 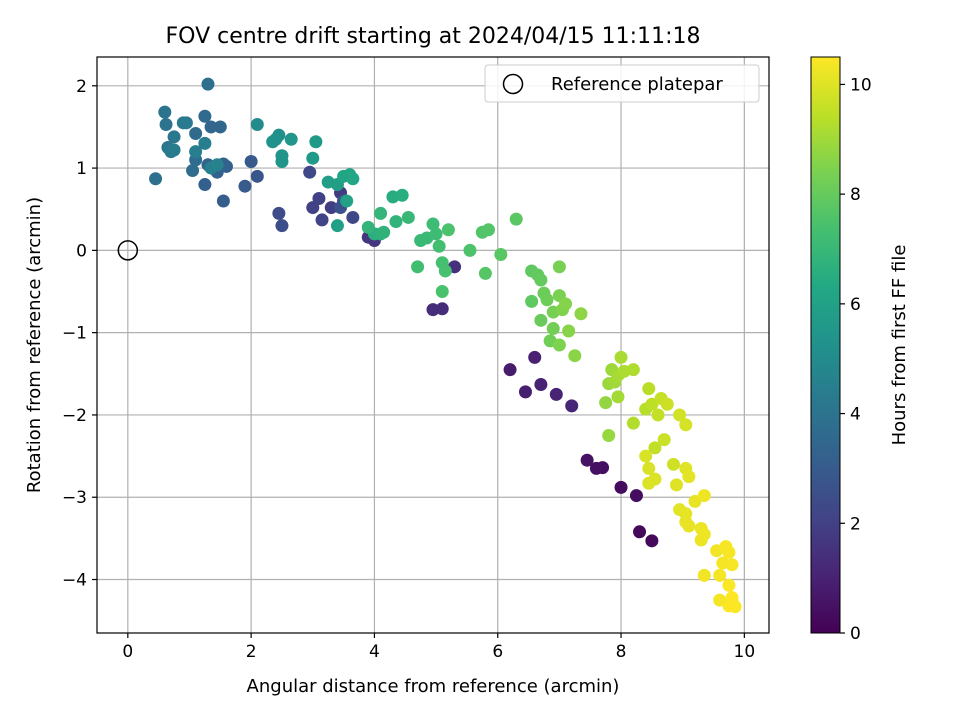 What do you see at coordinates (81, 251) in the screenshot?
I see `y-tick-label: 0` at bounding box center [81, 251].